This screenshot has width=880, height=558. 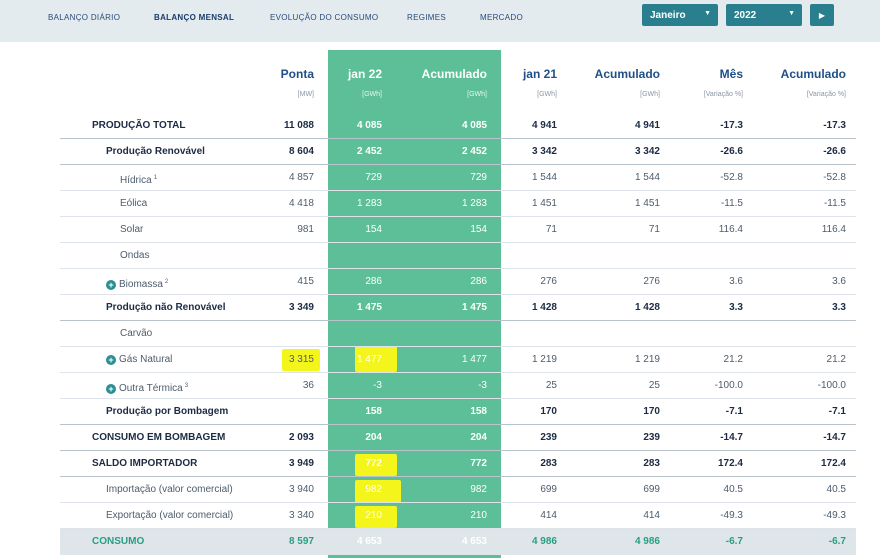 I want to click on row-label: + Gás Natural, so click(x=139, y=360).